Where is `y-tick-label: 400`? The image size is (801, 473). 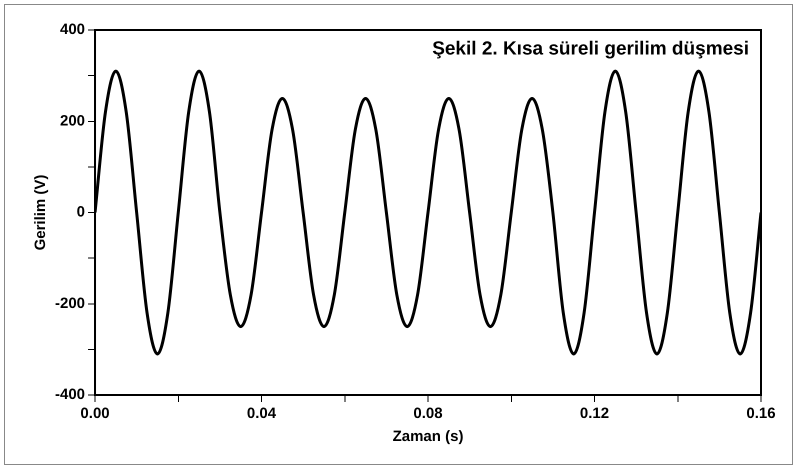
y-tick-label: 400 is located at coordinates (73, 29).